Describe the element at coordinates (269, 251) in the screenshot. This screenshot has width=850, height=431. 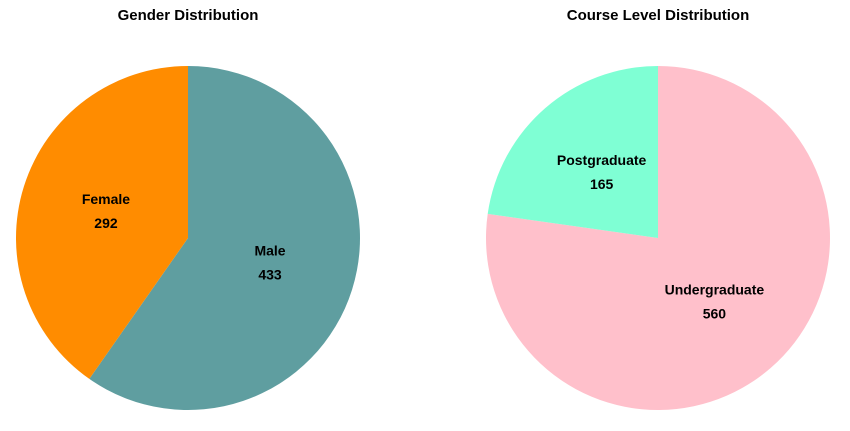
I see `slice-label: Male` at that location.